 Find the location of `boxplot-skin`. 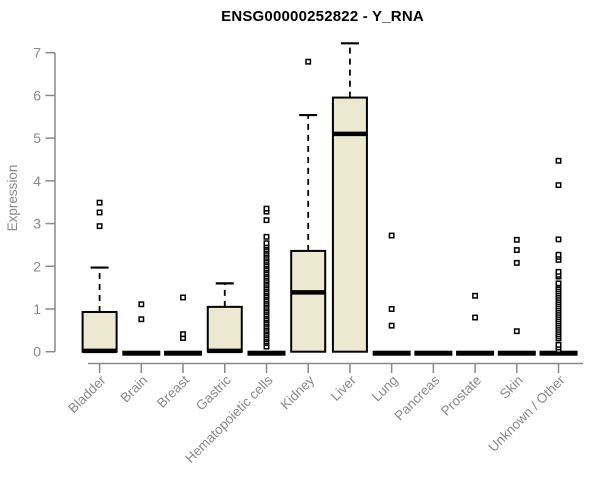

boxplot-skin is located at coordinates (516, 296).